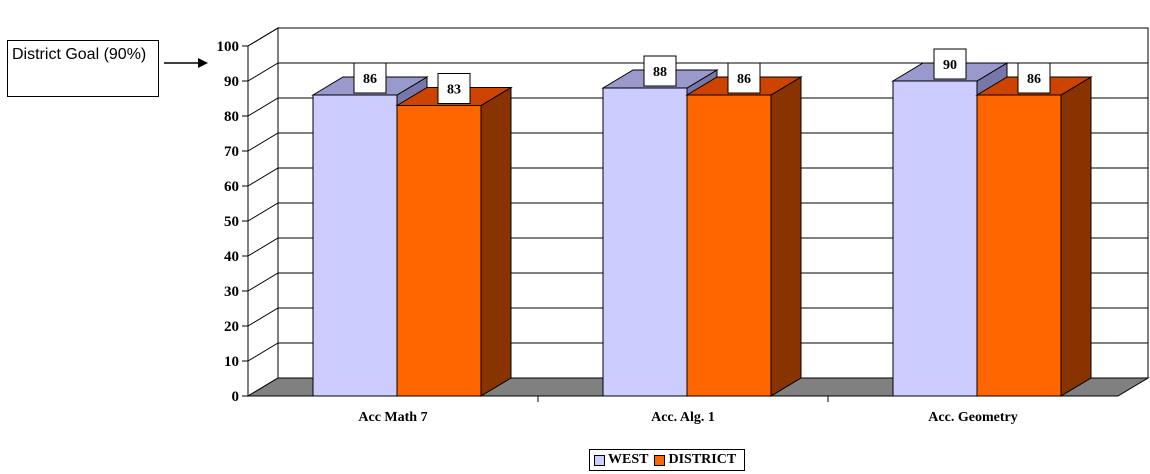 This screenshot has height=474, width=1150. Describe the element at coordinates (392, 417) in the screenshot. I see `x-category-label: Acc Math 7` at that location.